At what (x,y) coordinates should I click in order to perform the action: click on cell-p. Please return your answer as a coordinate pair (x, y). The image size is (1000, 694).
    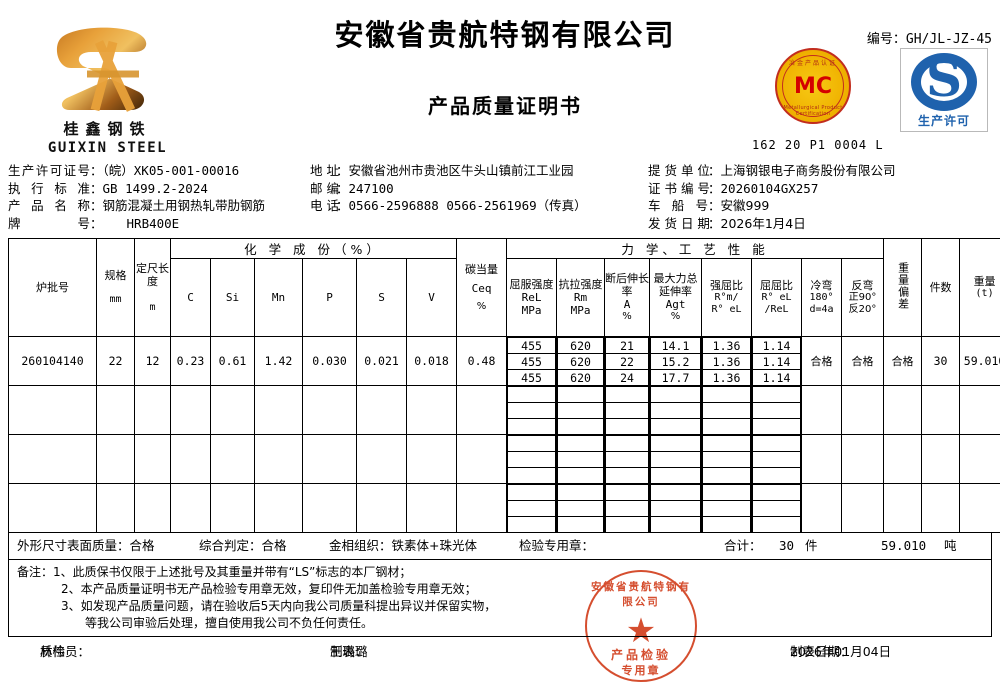
    Looking at the image, I should click on (329, 410).